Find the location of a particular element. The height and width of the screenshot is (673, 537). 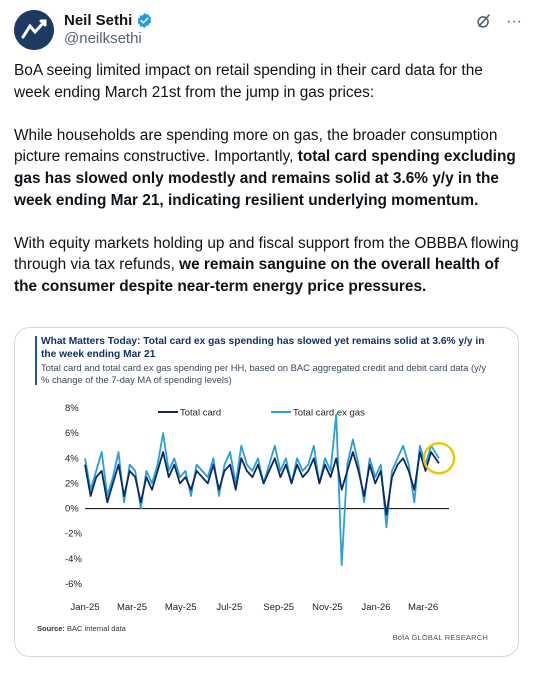

verified-badge-icon is located at coordinates (144, 20).